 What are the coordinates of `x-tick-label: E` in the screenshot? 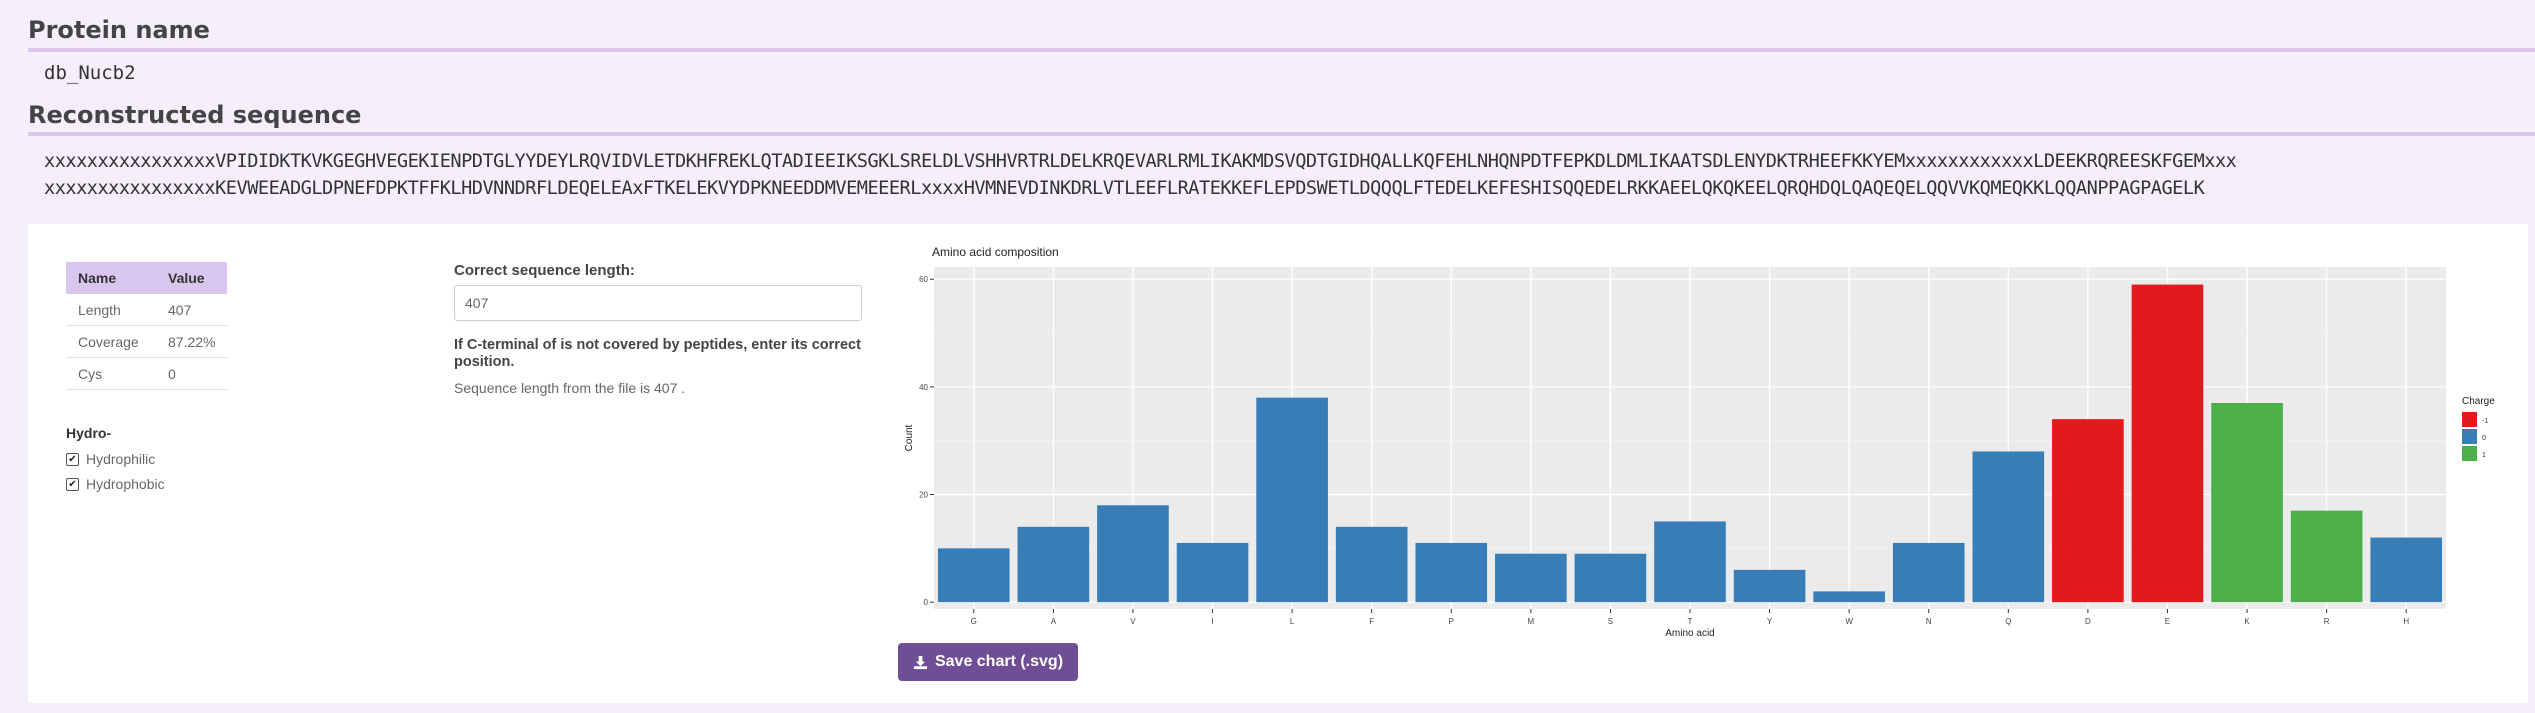 It's located at (2167, 621).